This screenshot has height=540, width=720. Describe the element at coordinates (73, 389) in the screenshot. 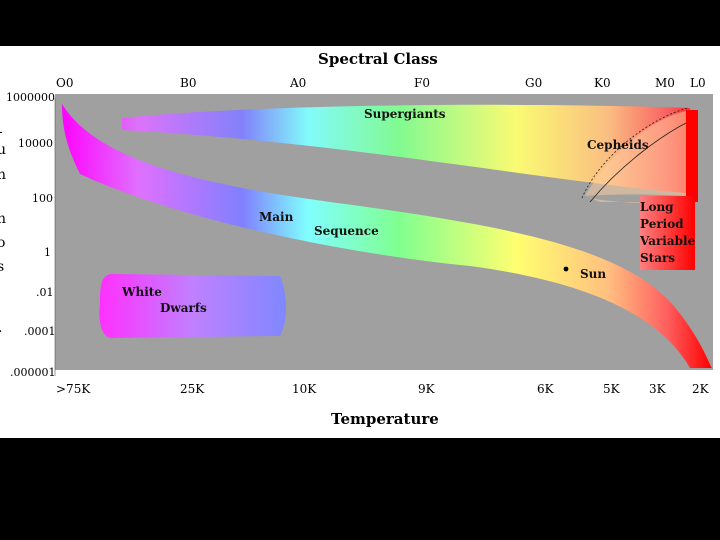

I see `temperature-tick-75K: >75K` at that location.